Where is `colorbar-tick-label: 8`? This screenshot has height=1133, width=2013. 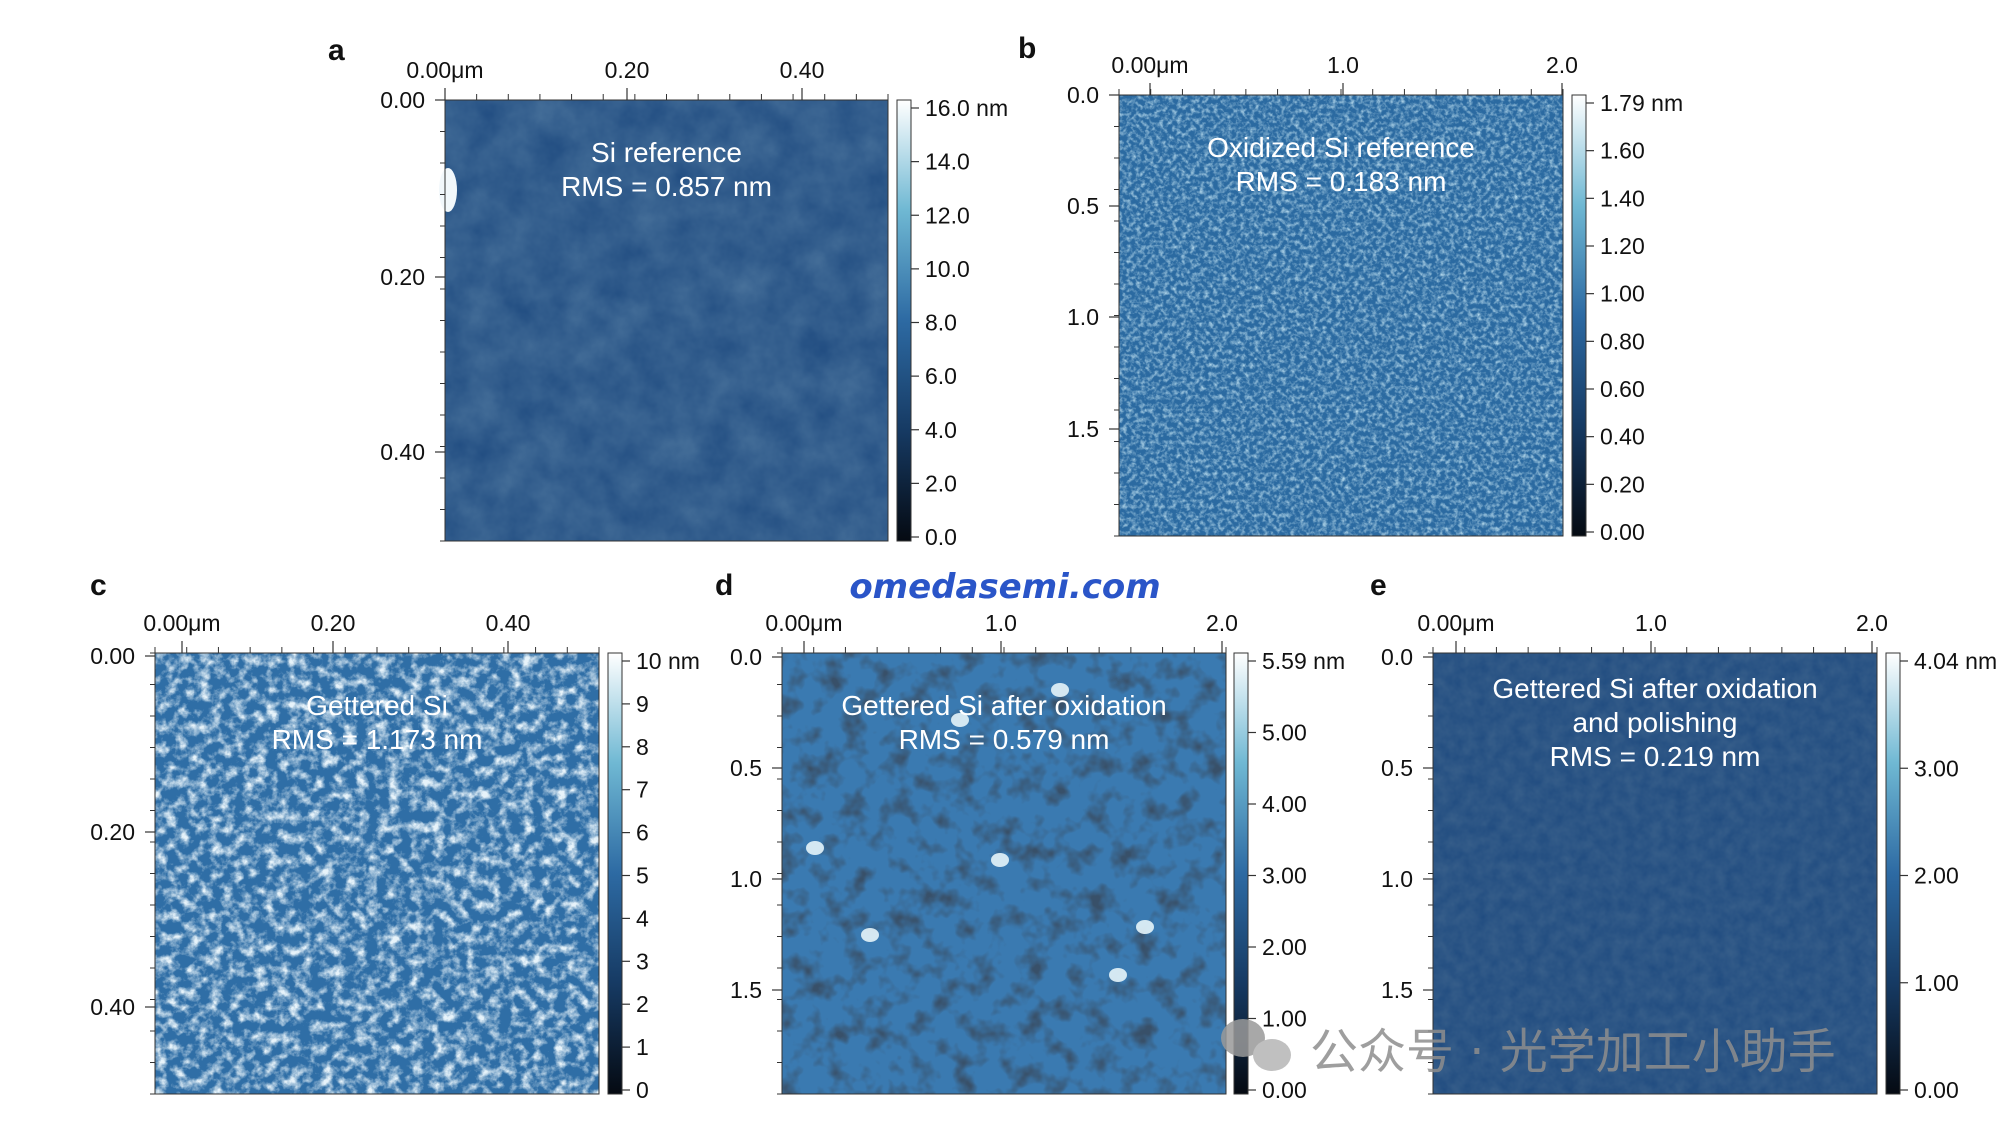
colorbar-tick-label: 8 is located at coordinates (642, 747).